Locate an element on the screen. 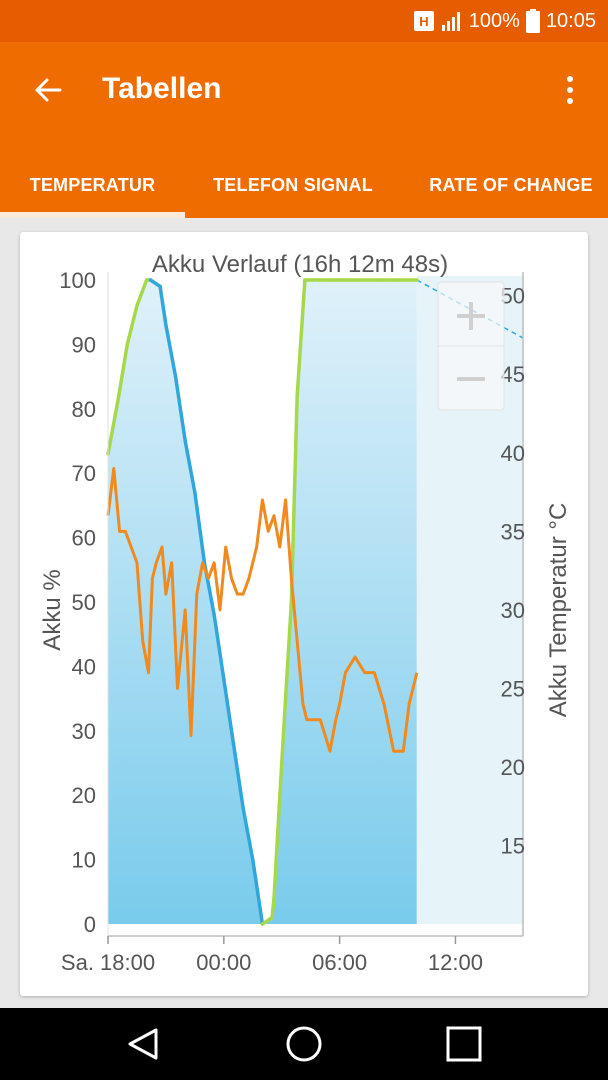  y2-axis-label: Akku Temperatur °C is located at coordinates (558, 610).